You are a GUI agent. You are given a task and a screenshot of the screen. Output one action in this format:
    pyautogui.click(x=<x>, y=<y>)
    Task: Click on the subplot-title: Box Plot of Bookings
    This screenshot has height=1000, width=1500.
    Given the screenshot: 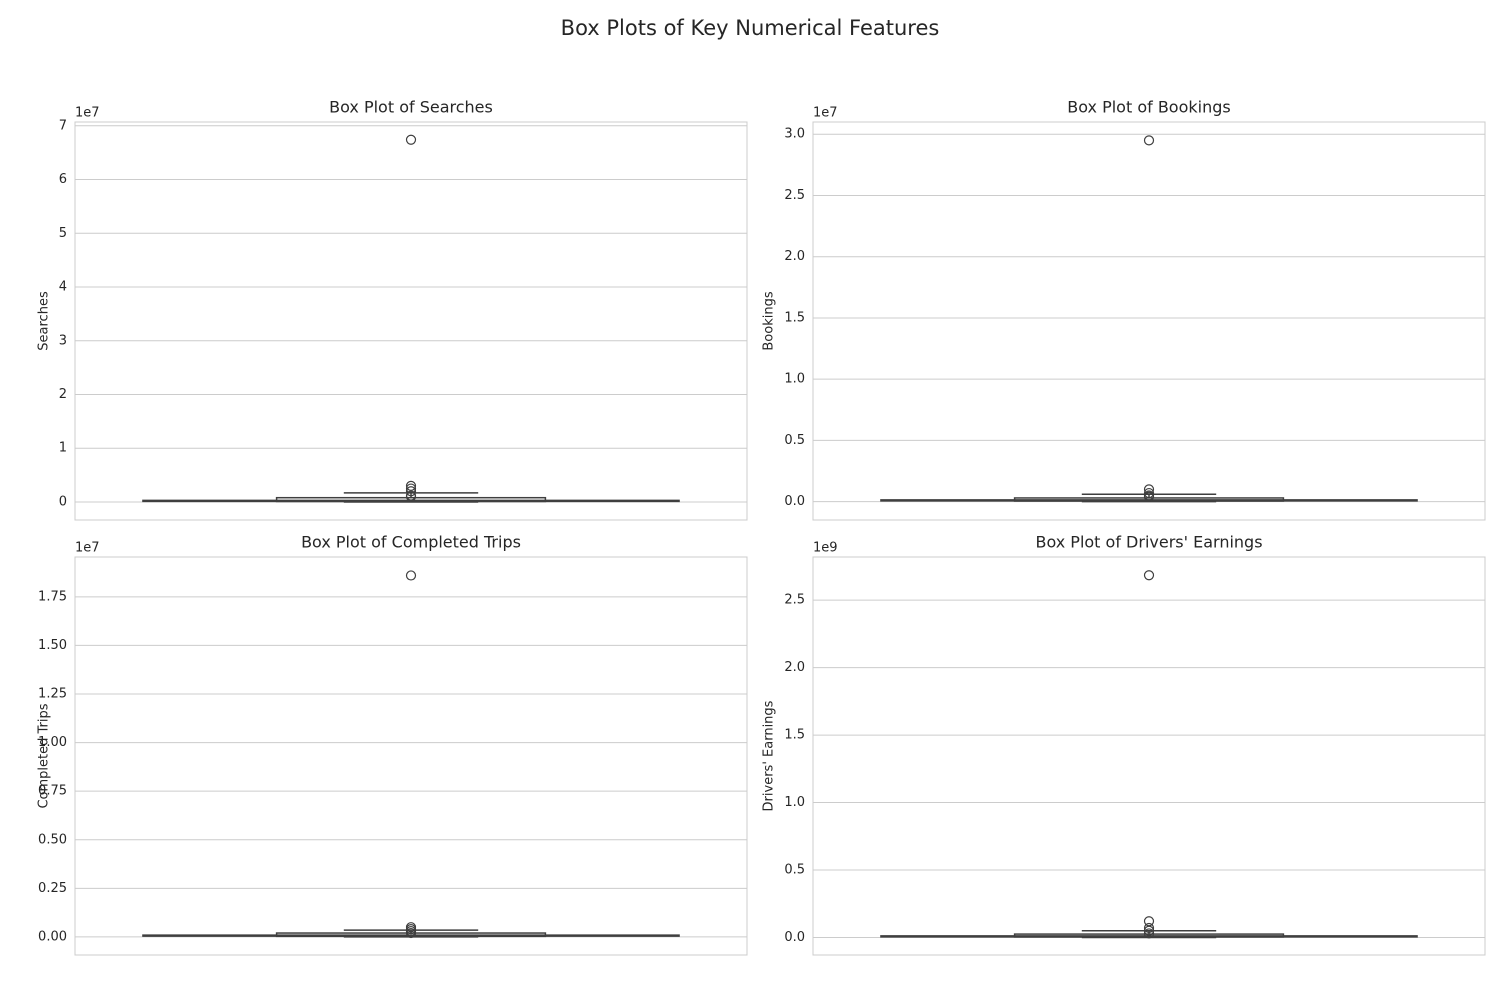 What is the action you would take?
    pyautogui.click(x=1148, y=107)
    